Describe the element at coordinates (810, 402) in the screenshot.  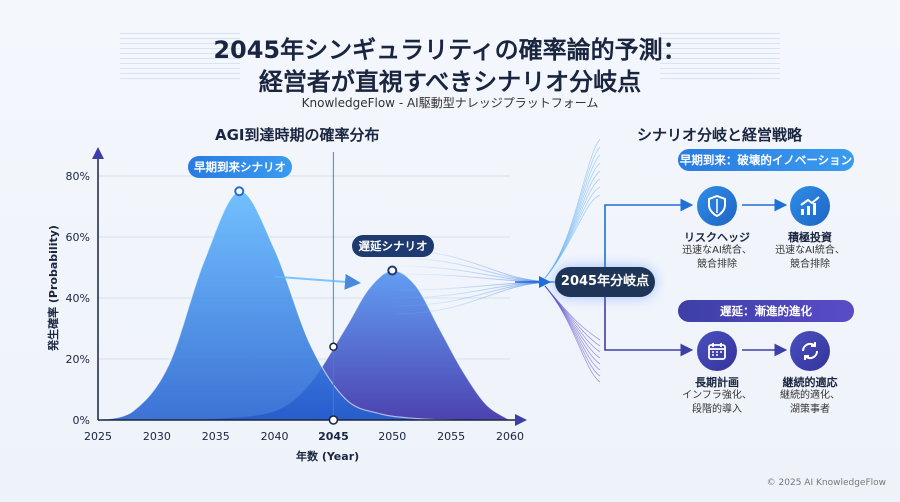
I see `continuous-adapt-desc: 継続的適化、 湖策事者` at that location.